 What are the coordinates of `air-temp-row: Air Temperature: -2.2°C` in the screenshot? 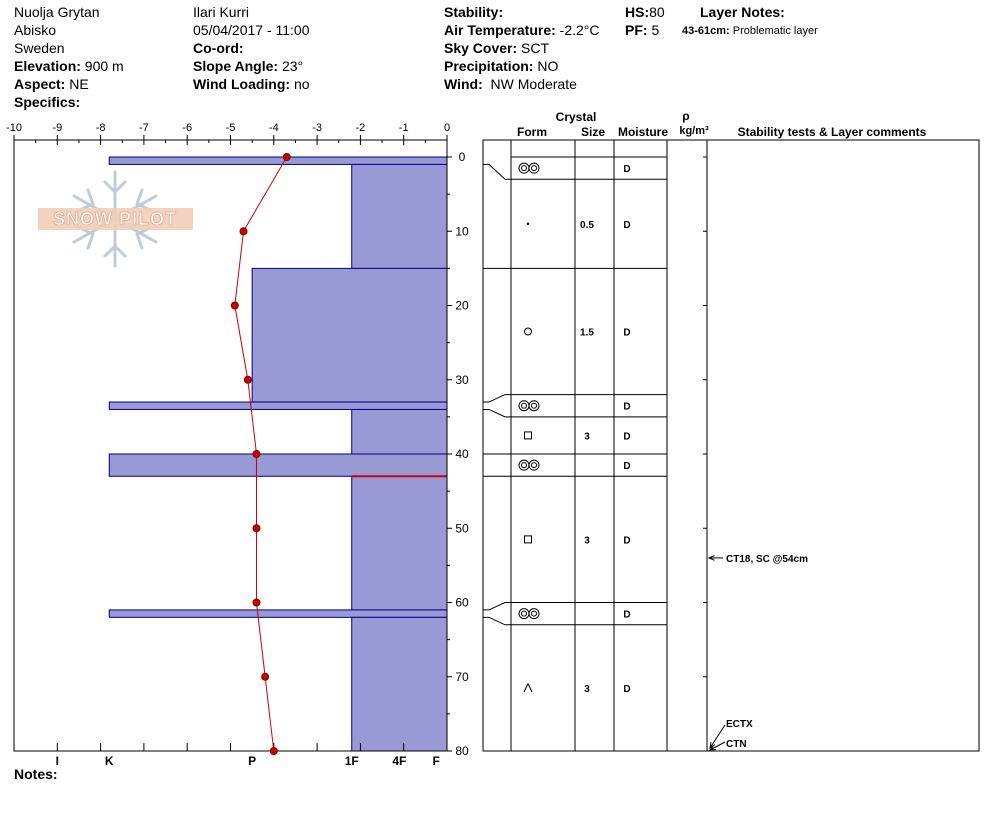 It's located at (522, 30).